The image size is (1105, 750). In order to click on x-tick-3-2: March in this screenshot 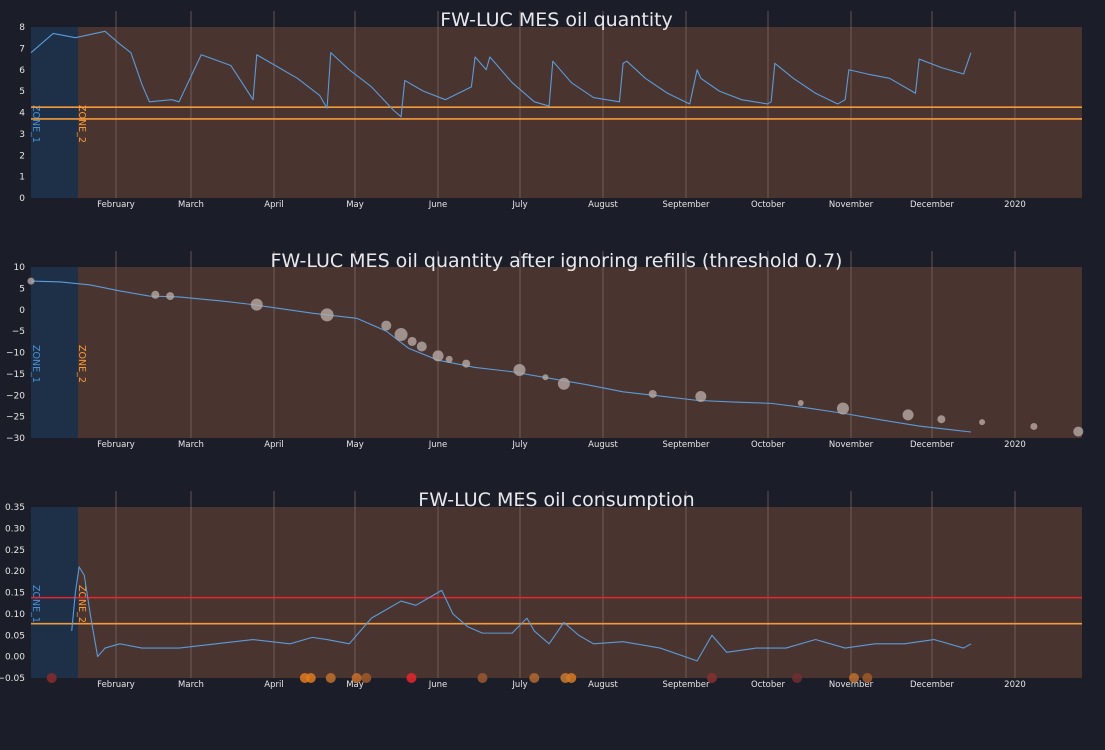, I will do `click(191, 685)`.